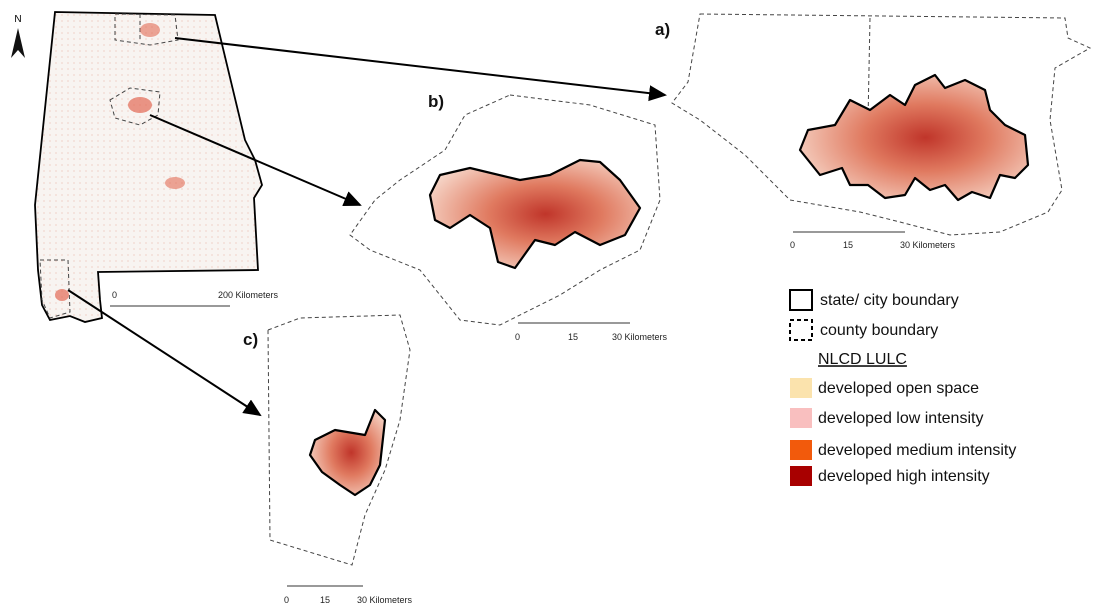  Describe the element at coordinates (889, 300) in the screenshot. I see `legend-label: state/ city boundary` at that location.